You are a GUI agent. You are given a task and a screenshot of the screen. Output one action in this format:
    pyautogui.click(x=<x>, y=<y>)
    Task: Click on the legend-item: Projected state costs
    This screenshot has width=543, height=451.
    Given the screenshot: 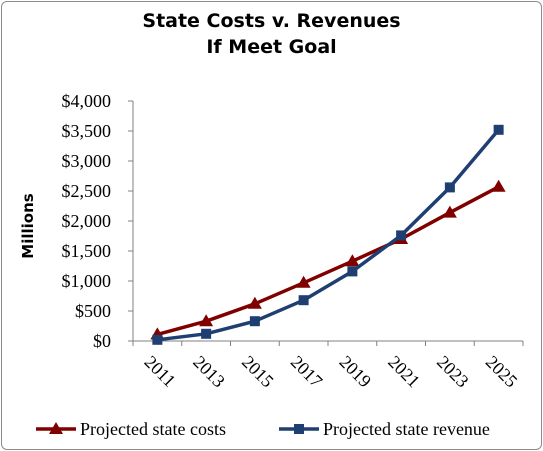 What is the action you would take?
    pyautogui.click(x=131, y=429)
    